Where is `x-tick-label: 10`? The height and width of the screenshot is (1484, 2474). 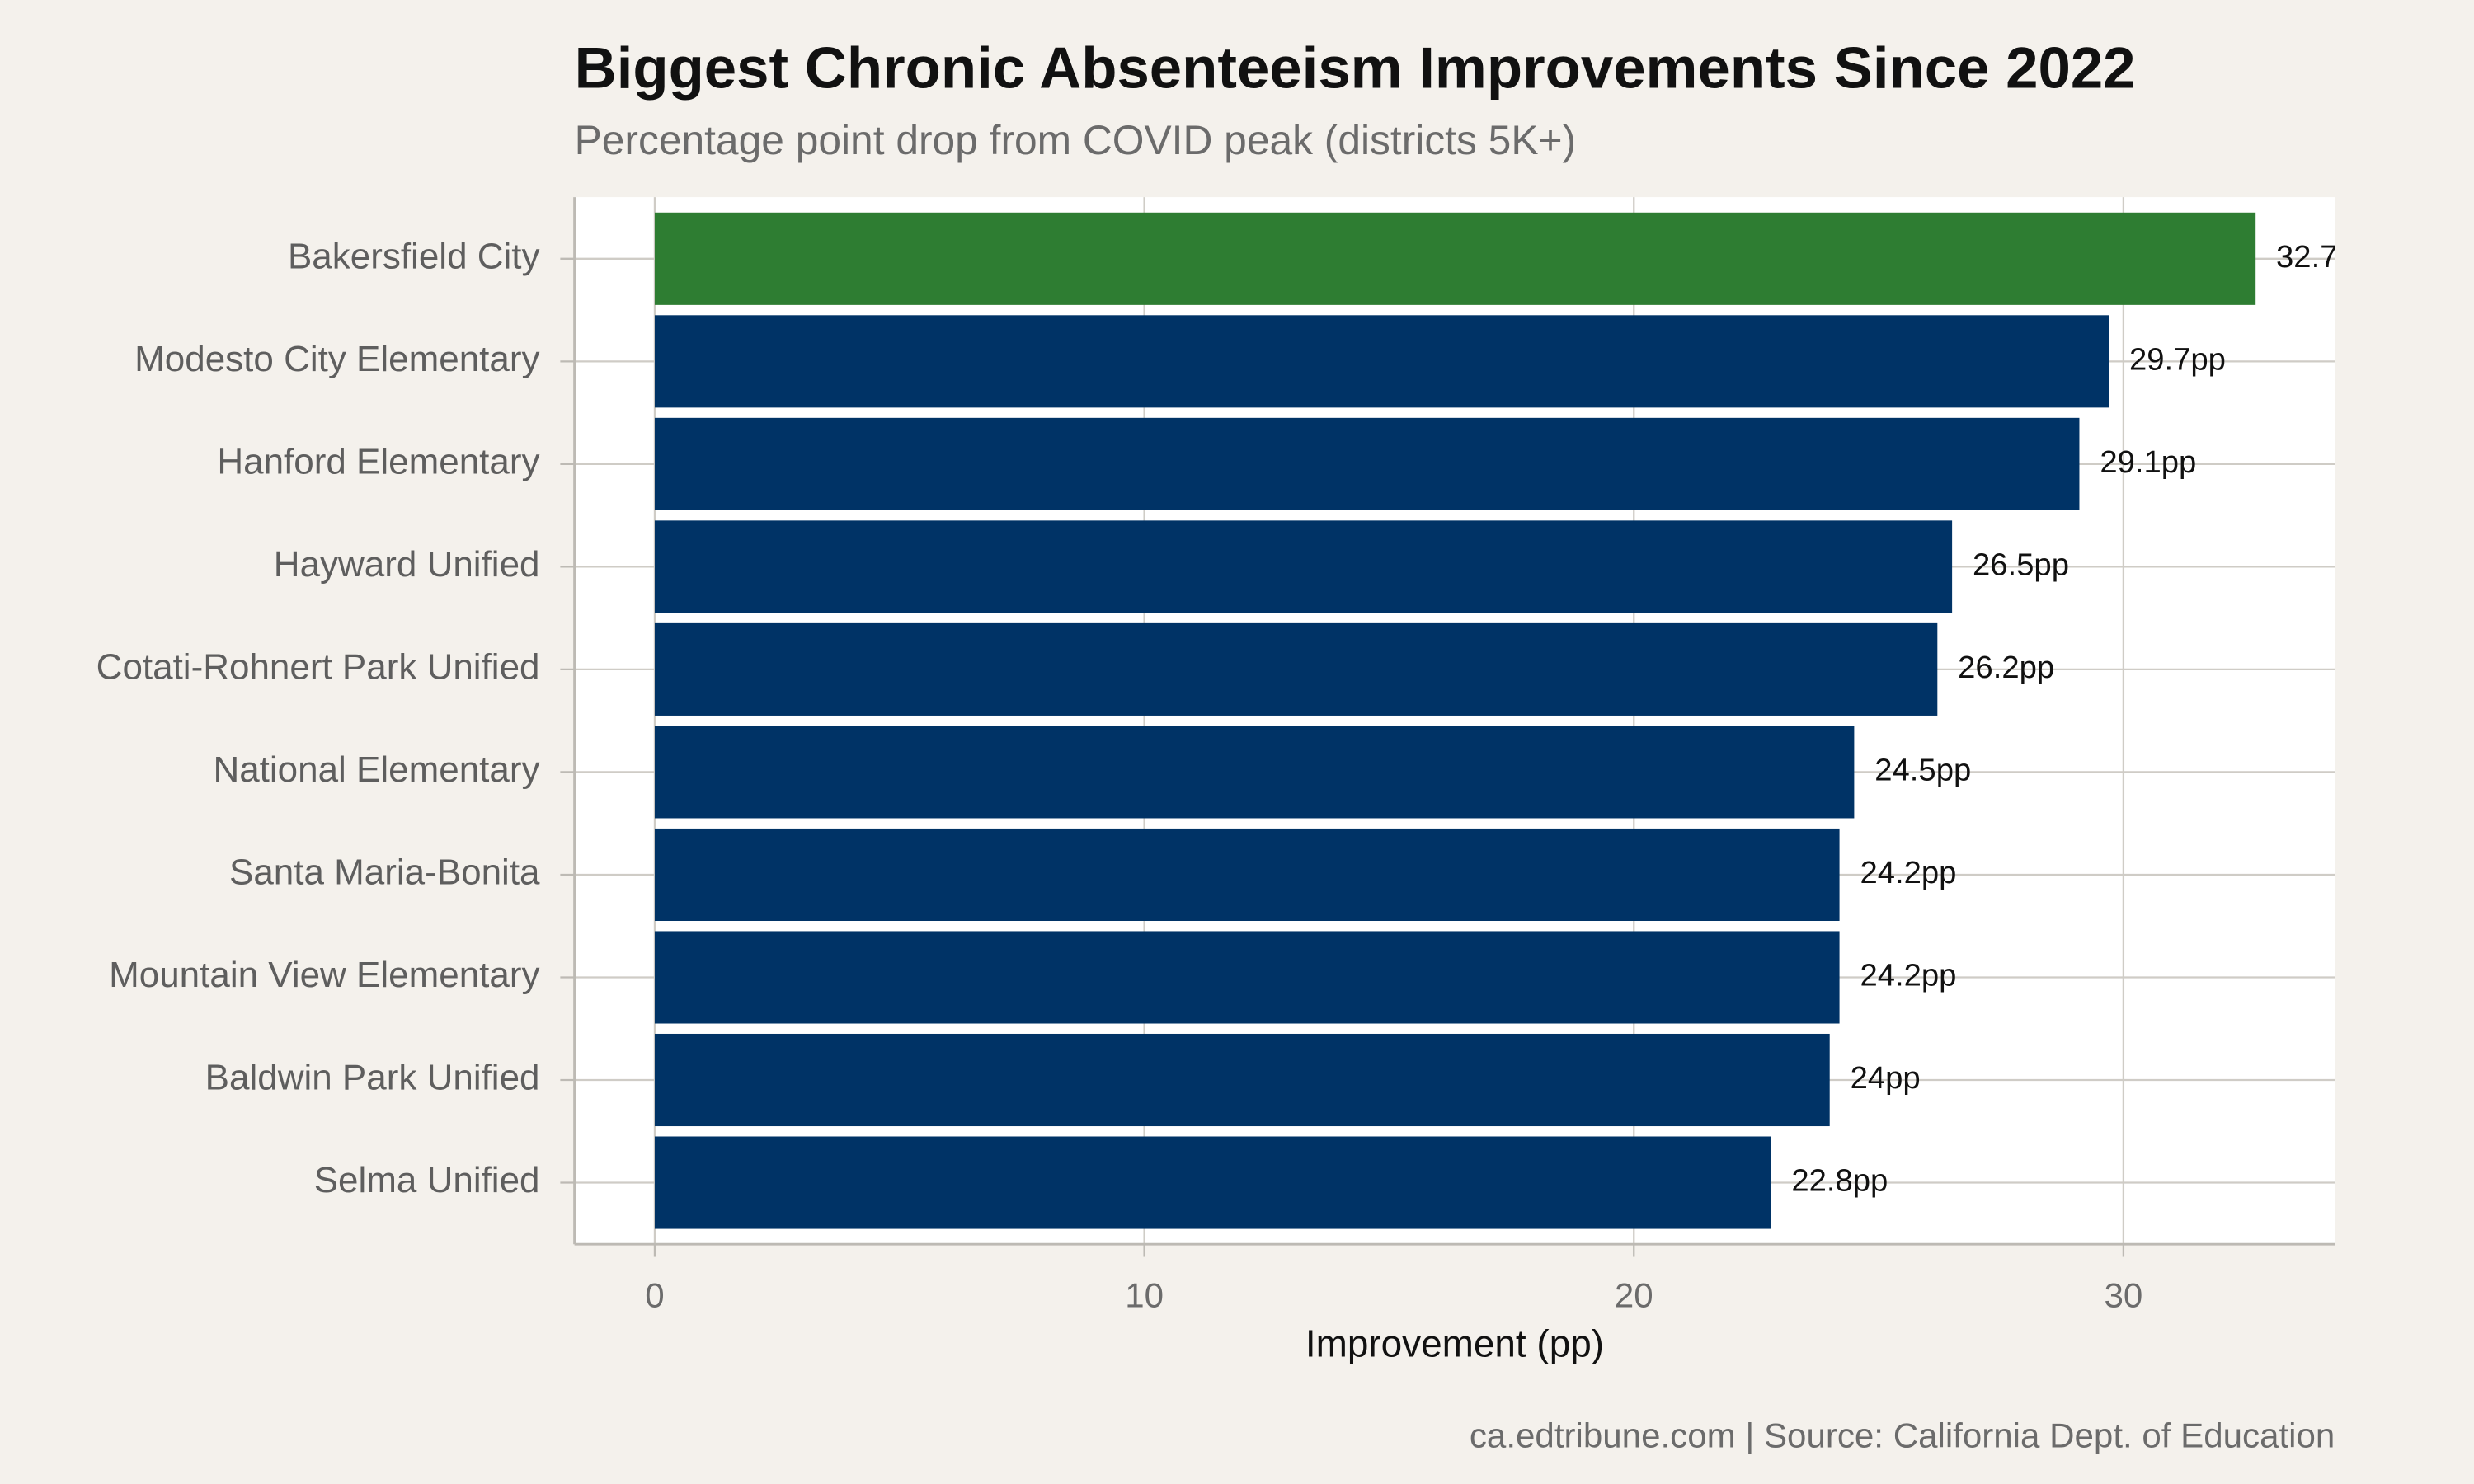 x-tick-label: 10 is located at coordinates (1144, 1294).